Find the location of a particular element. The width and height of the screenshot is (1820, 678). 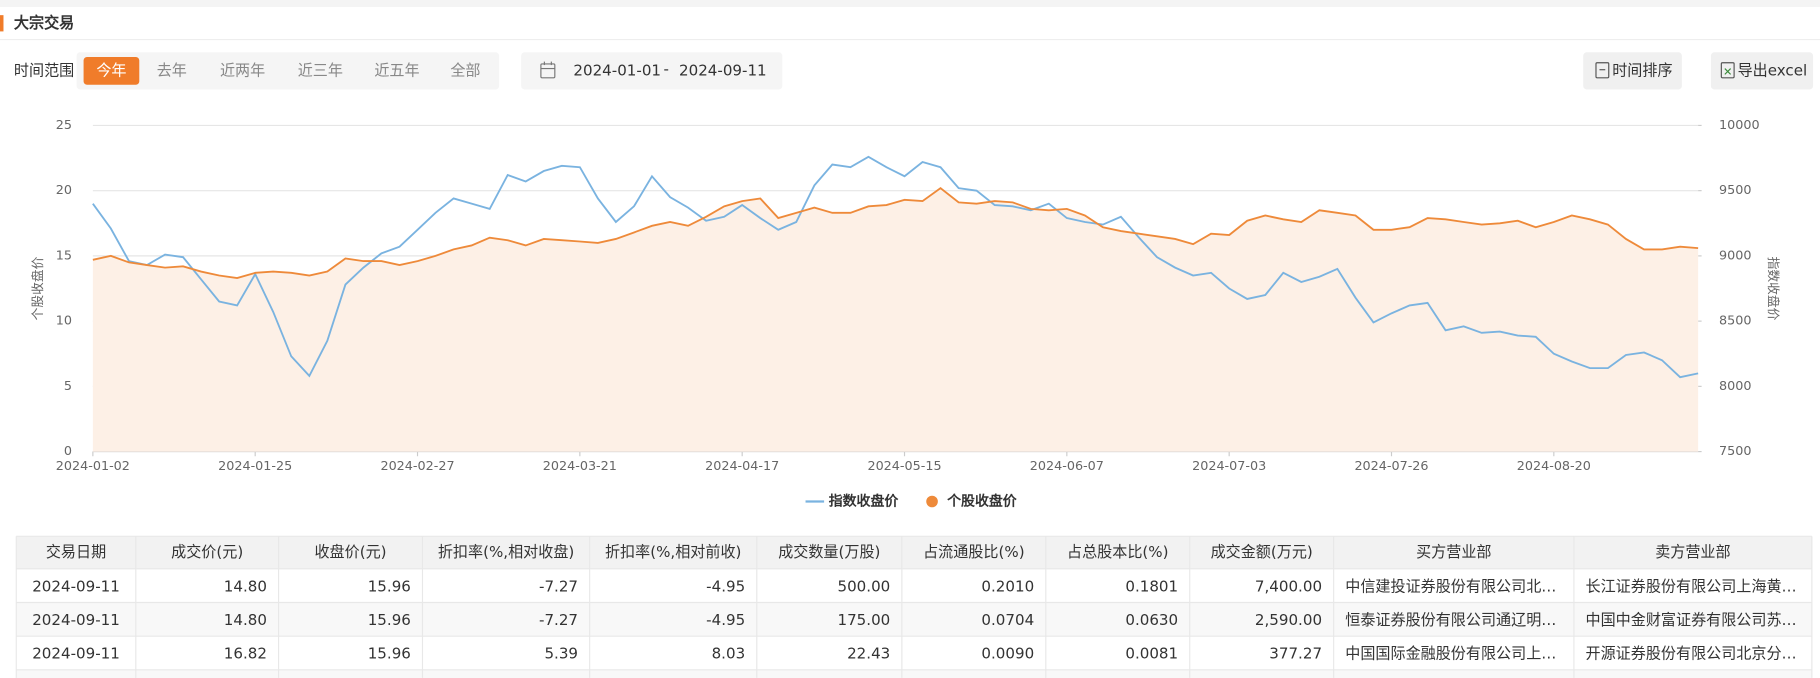

y-tick-label: 10 is located at coordinates (64, 321).